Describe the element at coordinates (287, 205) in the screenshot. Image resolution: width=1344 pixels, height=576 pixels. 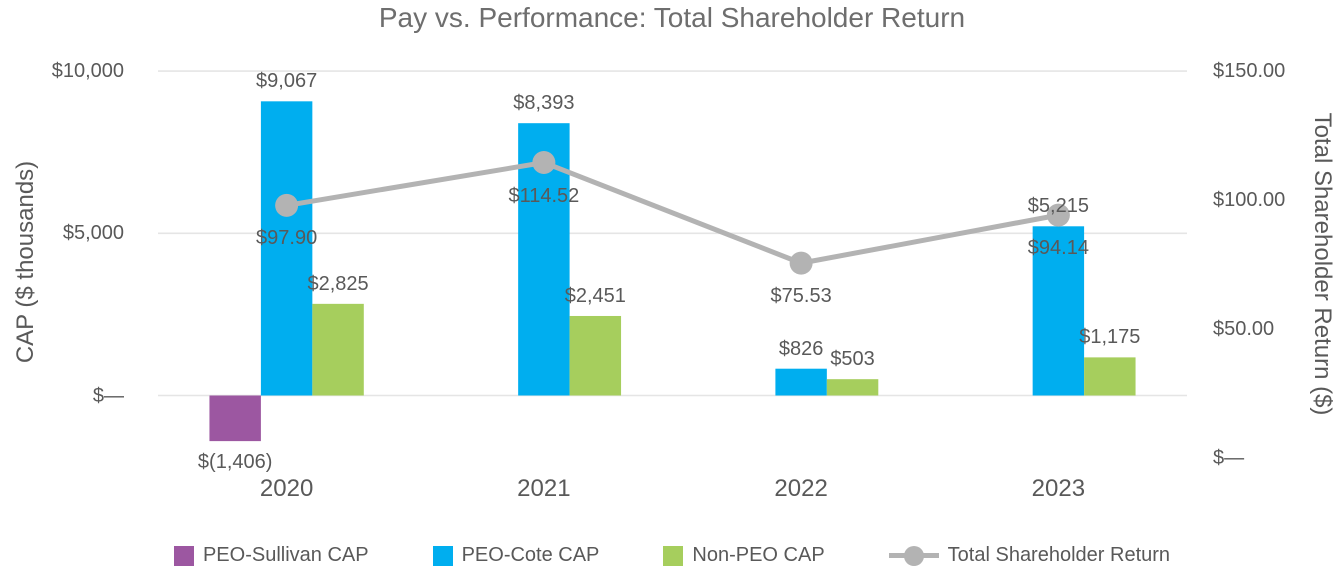
I see `tsr-marker-2020` at that location.